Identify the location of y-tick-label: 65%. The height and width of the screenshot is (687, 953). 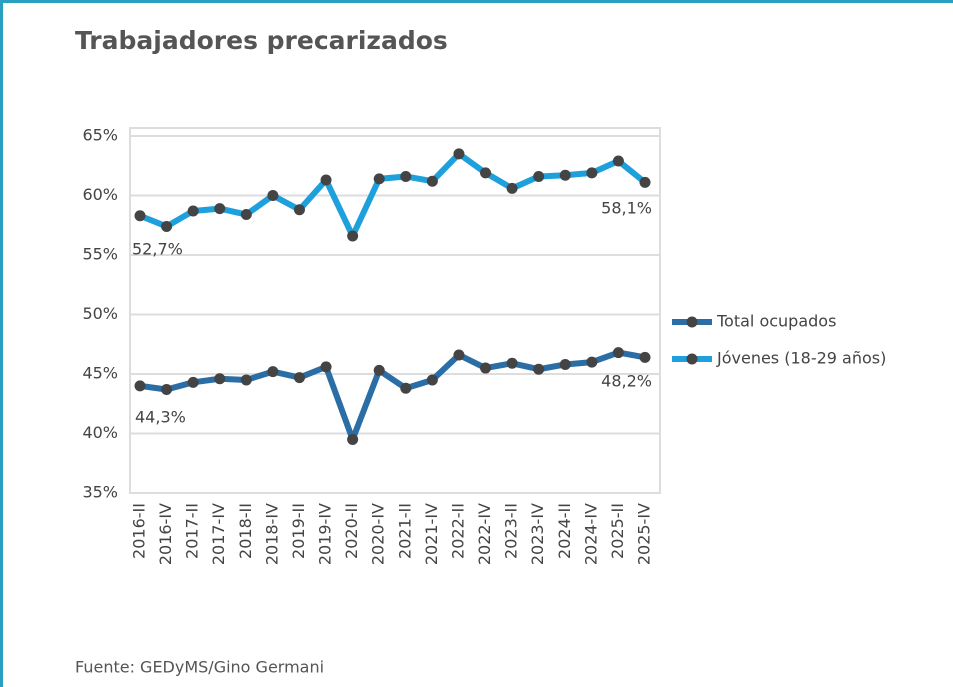
(100, 135).